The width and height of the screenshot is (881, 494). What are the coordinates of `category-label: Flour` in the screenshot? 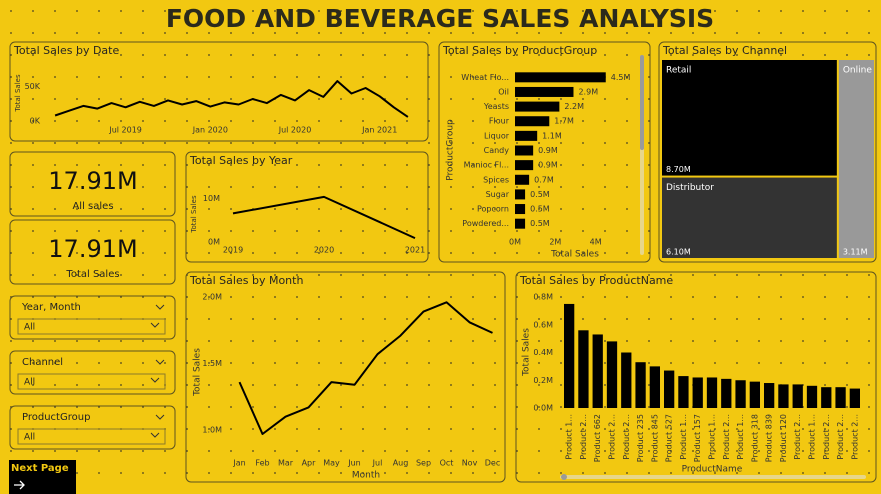 It's located at (499, 121).